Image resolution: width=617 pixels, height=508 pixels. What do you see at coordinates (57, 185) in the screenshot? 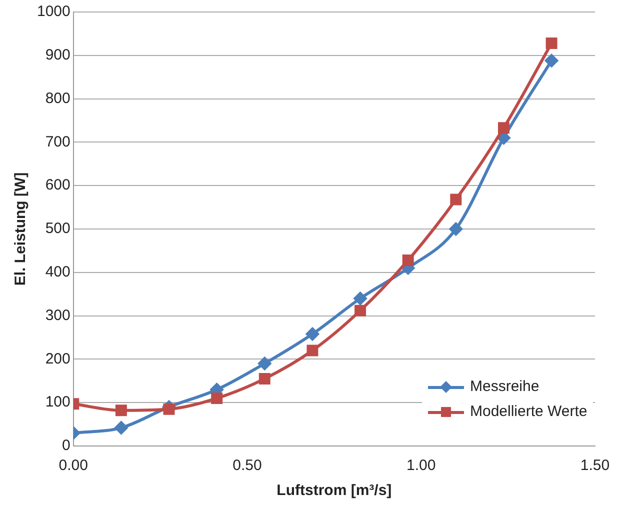
I see `y-tick-label: 600` at bounding box center [57, 185].